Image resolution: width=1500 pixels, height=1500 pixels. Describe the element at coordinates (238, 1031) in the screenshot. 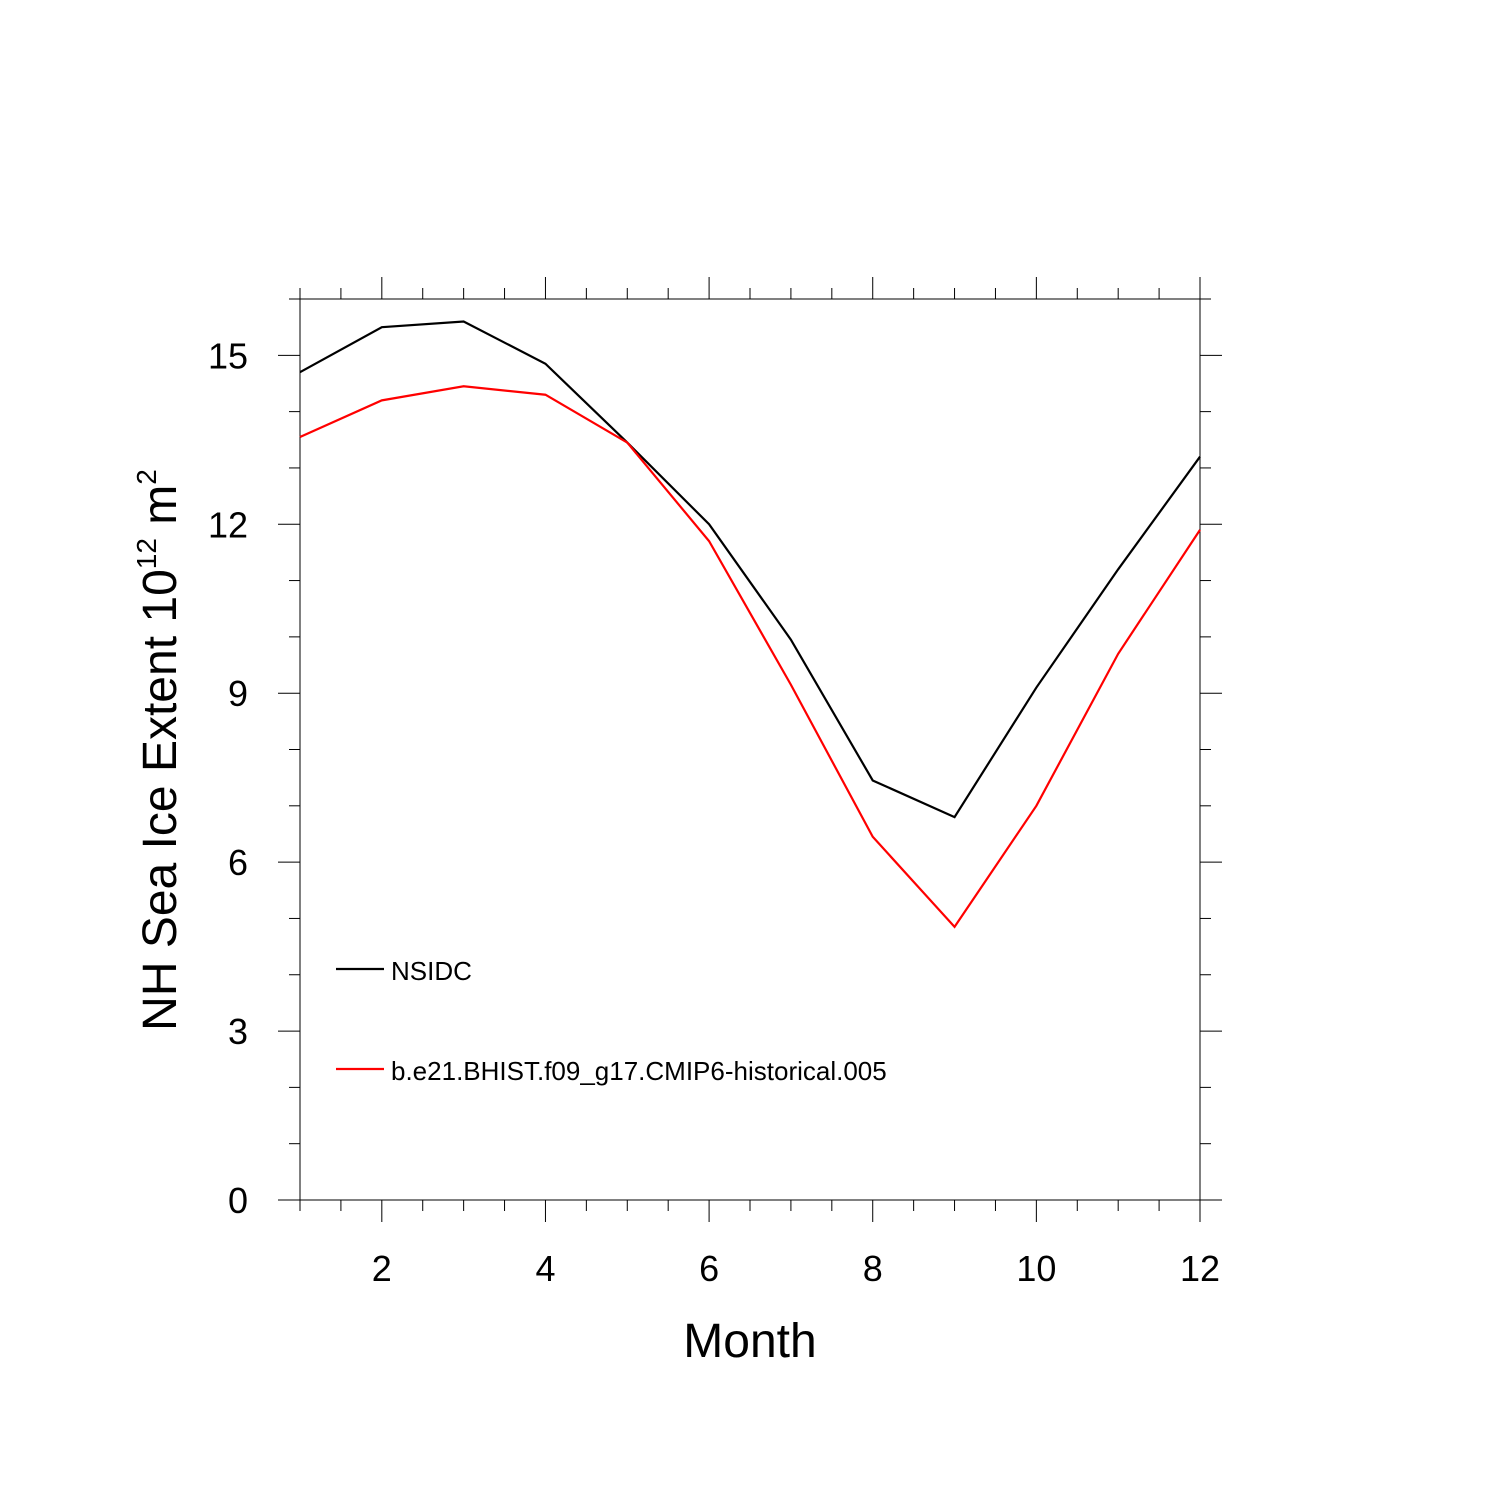

I see `y-tick-label: 3` at that location.